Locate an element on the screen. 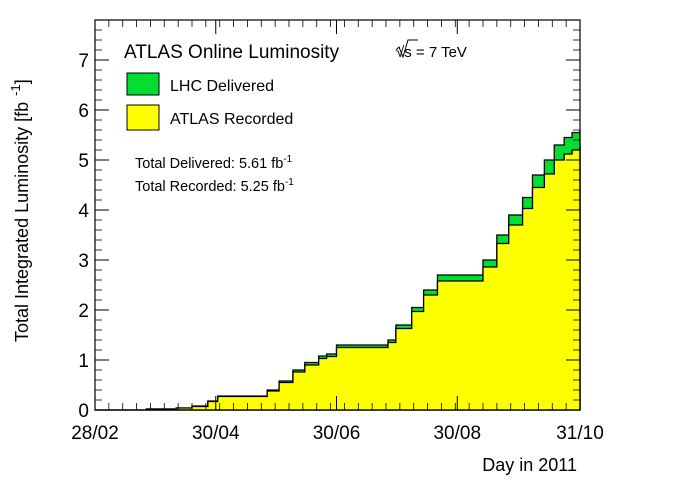  y-axis-title-exponent: -1 is located at coordinates (15, 90).